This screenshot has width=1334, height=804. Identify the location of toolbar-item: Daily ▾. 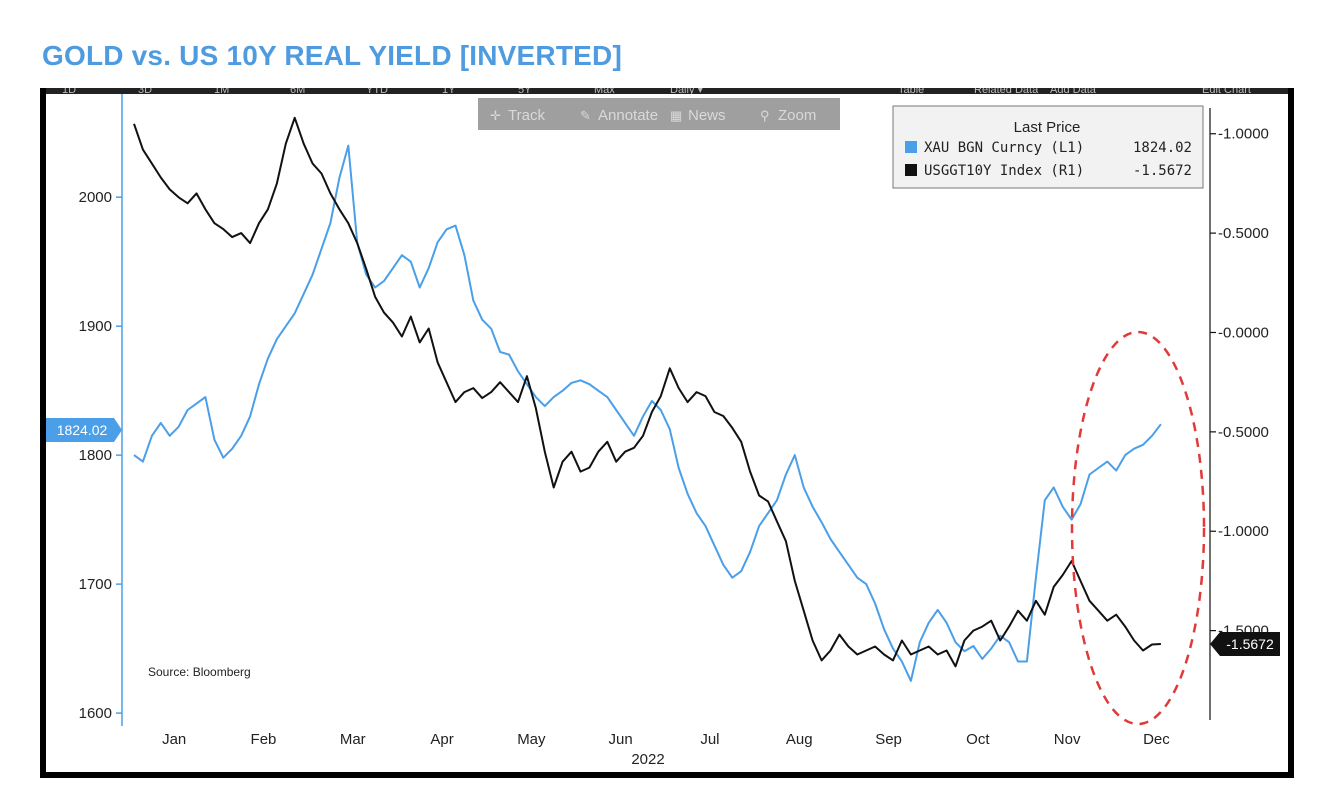
(687, 92).